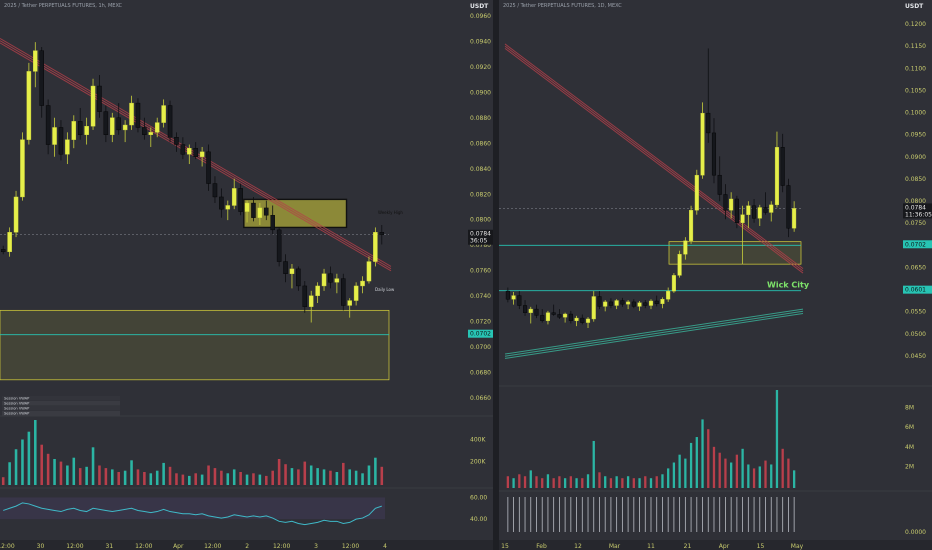 This screenshot has height=550, width=932. I want to click on right-unit-label: USDT, so click(914, 6).